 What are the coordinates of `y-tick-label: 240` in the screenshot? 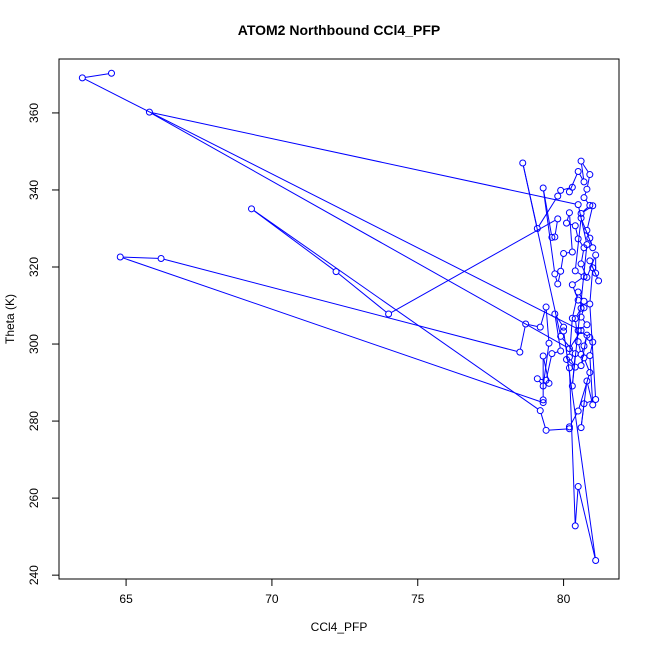 It's located at (34, 575).